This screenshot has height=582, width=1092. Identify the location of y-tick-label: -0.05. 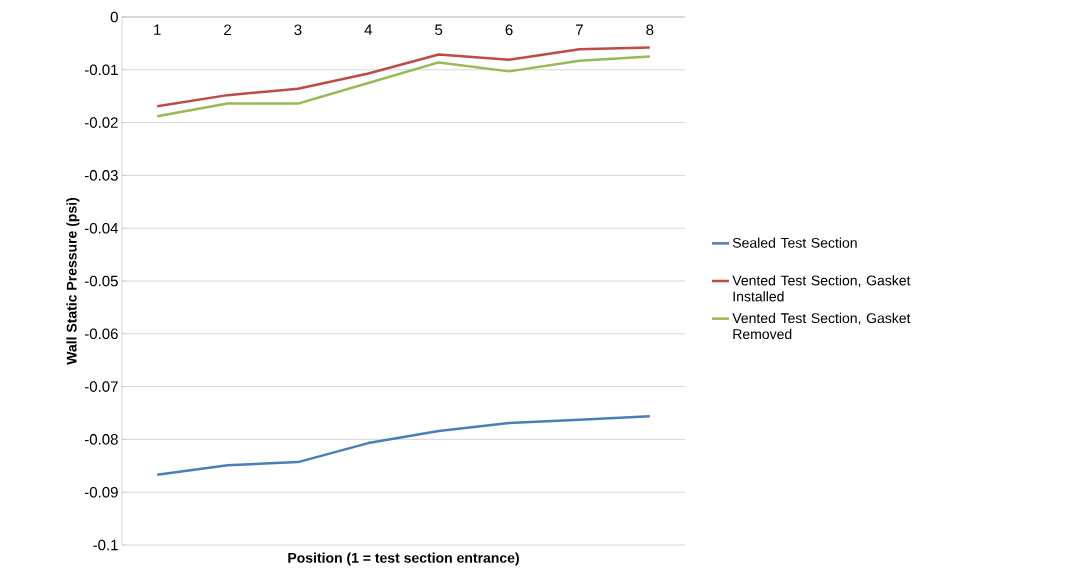
(101, 281).